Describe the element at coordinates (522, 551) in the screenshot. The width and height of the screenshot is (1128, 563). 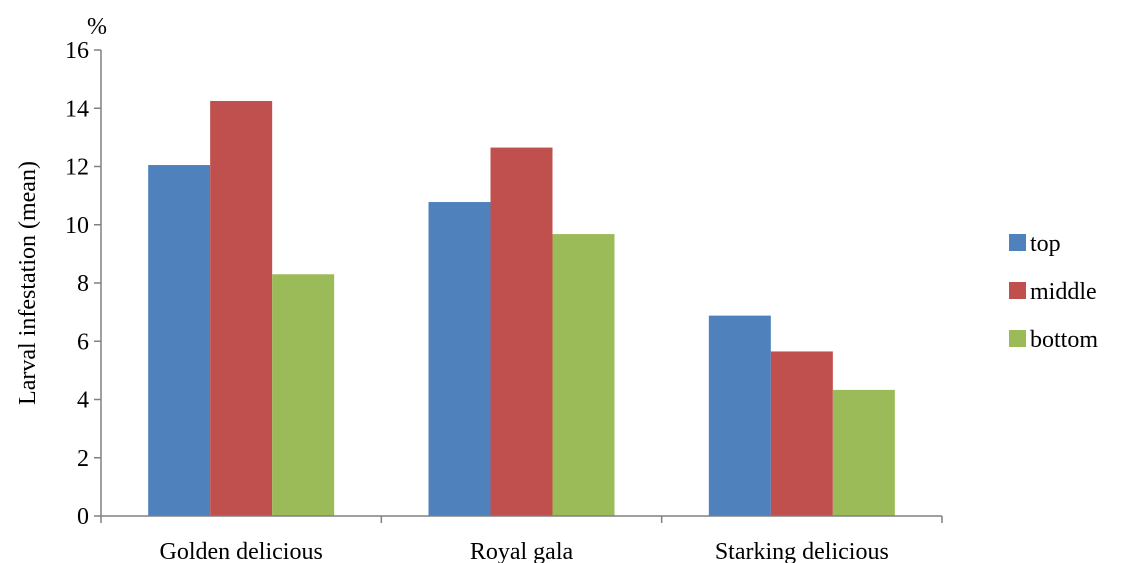
I see `x-tick-label: Royal gala` at that location.